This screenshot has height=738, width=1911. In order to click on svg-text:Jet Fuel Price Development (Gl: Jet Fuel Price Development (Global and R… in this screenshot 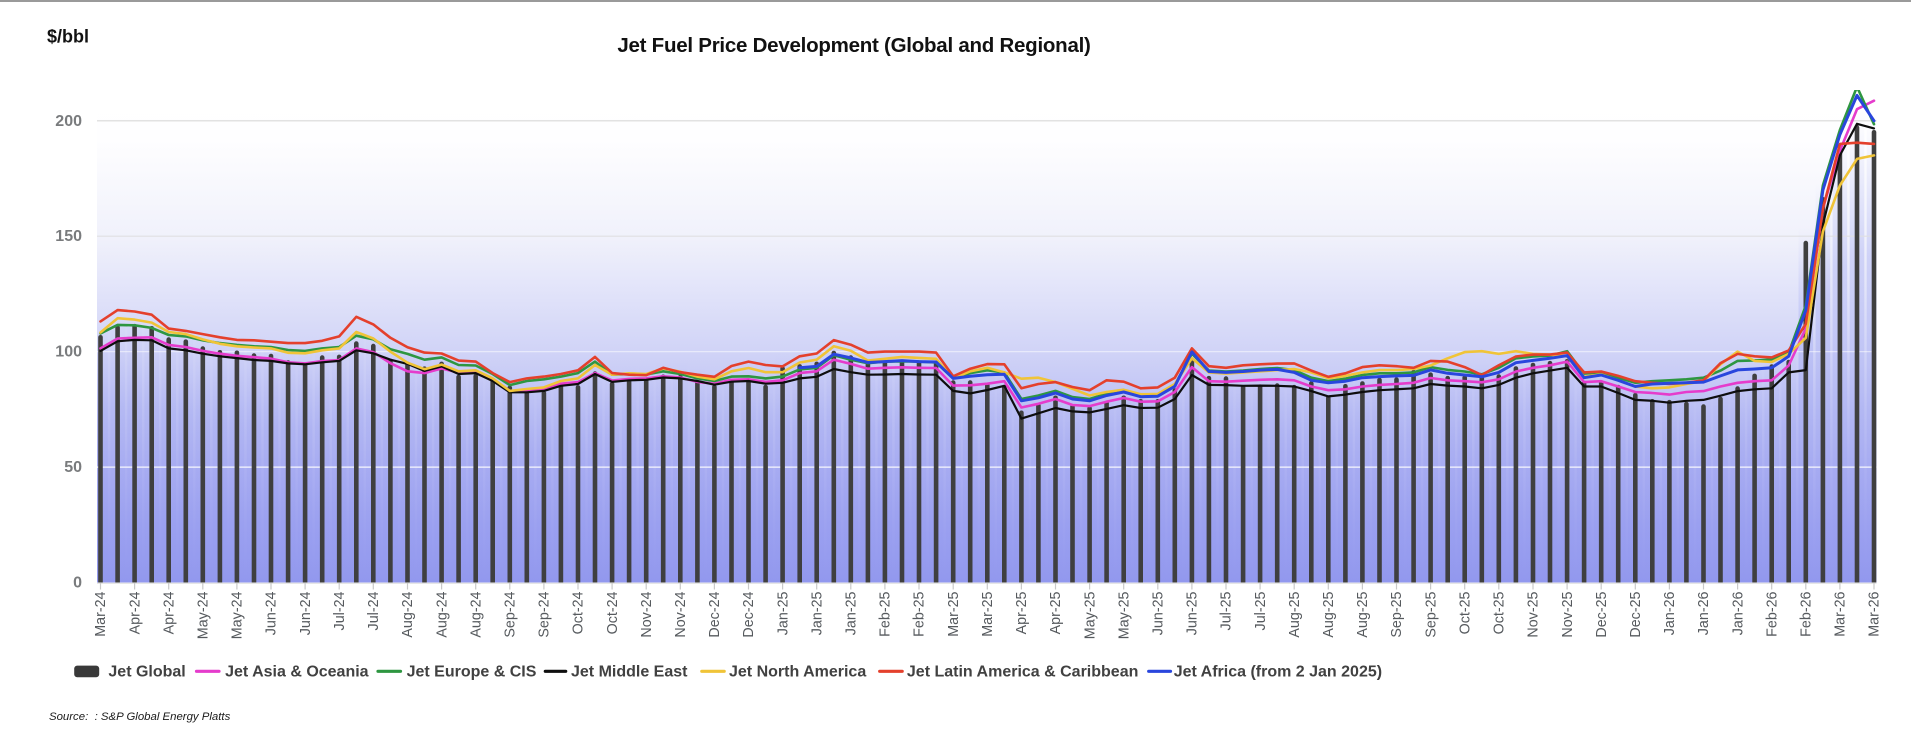, I will do `click(853, 45)`.